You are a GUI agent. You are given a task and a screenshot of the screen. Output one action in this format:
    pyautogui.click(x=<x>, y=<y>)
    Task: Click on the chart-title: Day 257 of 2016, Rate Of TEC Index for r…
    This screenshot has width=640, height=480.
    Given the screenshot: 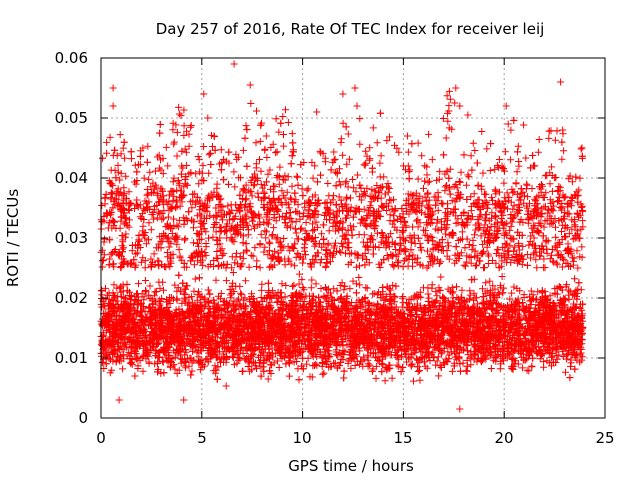 What is the action you would take?
    pyautogui.click(x=350, y=29)
    